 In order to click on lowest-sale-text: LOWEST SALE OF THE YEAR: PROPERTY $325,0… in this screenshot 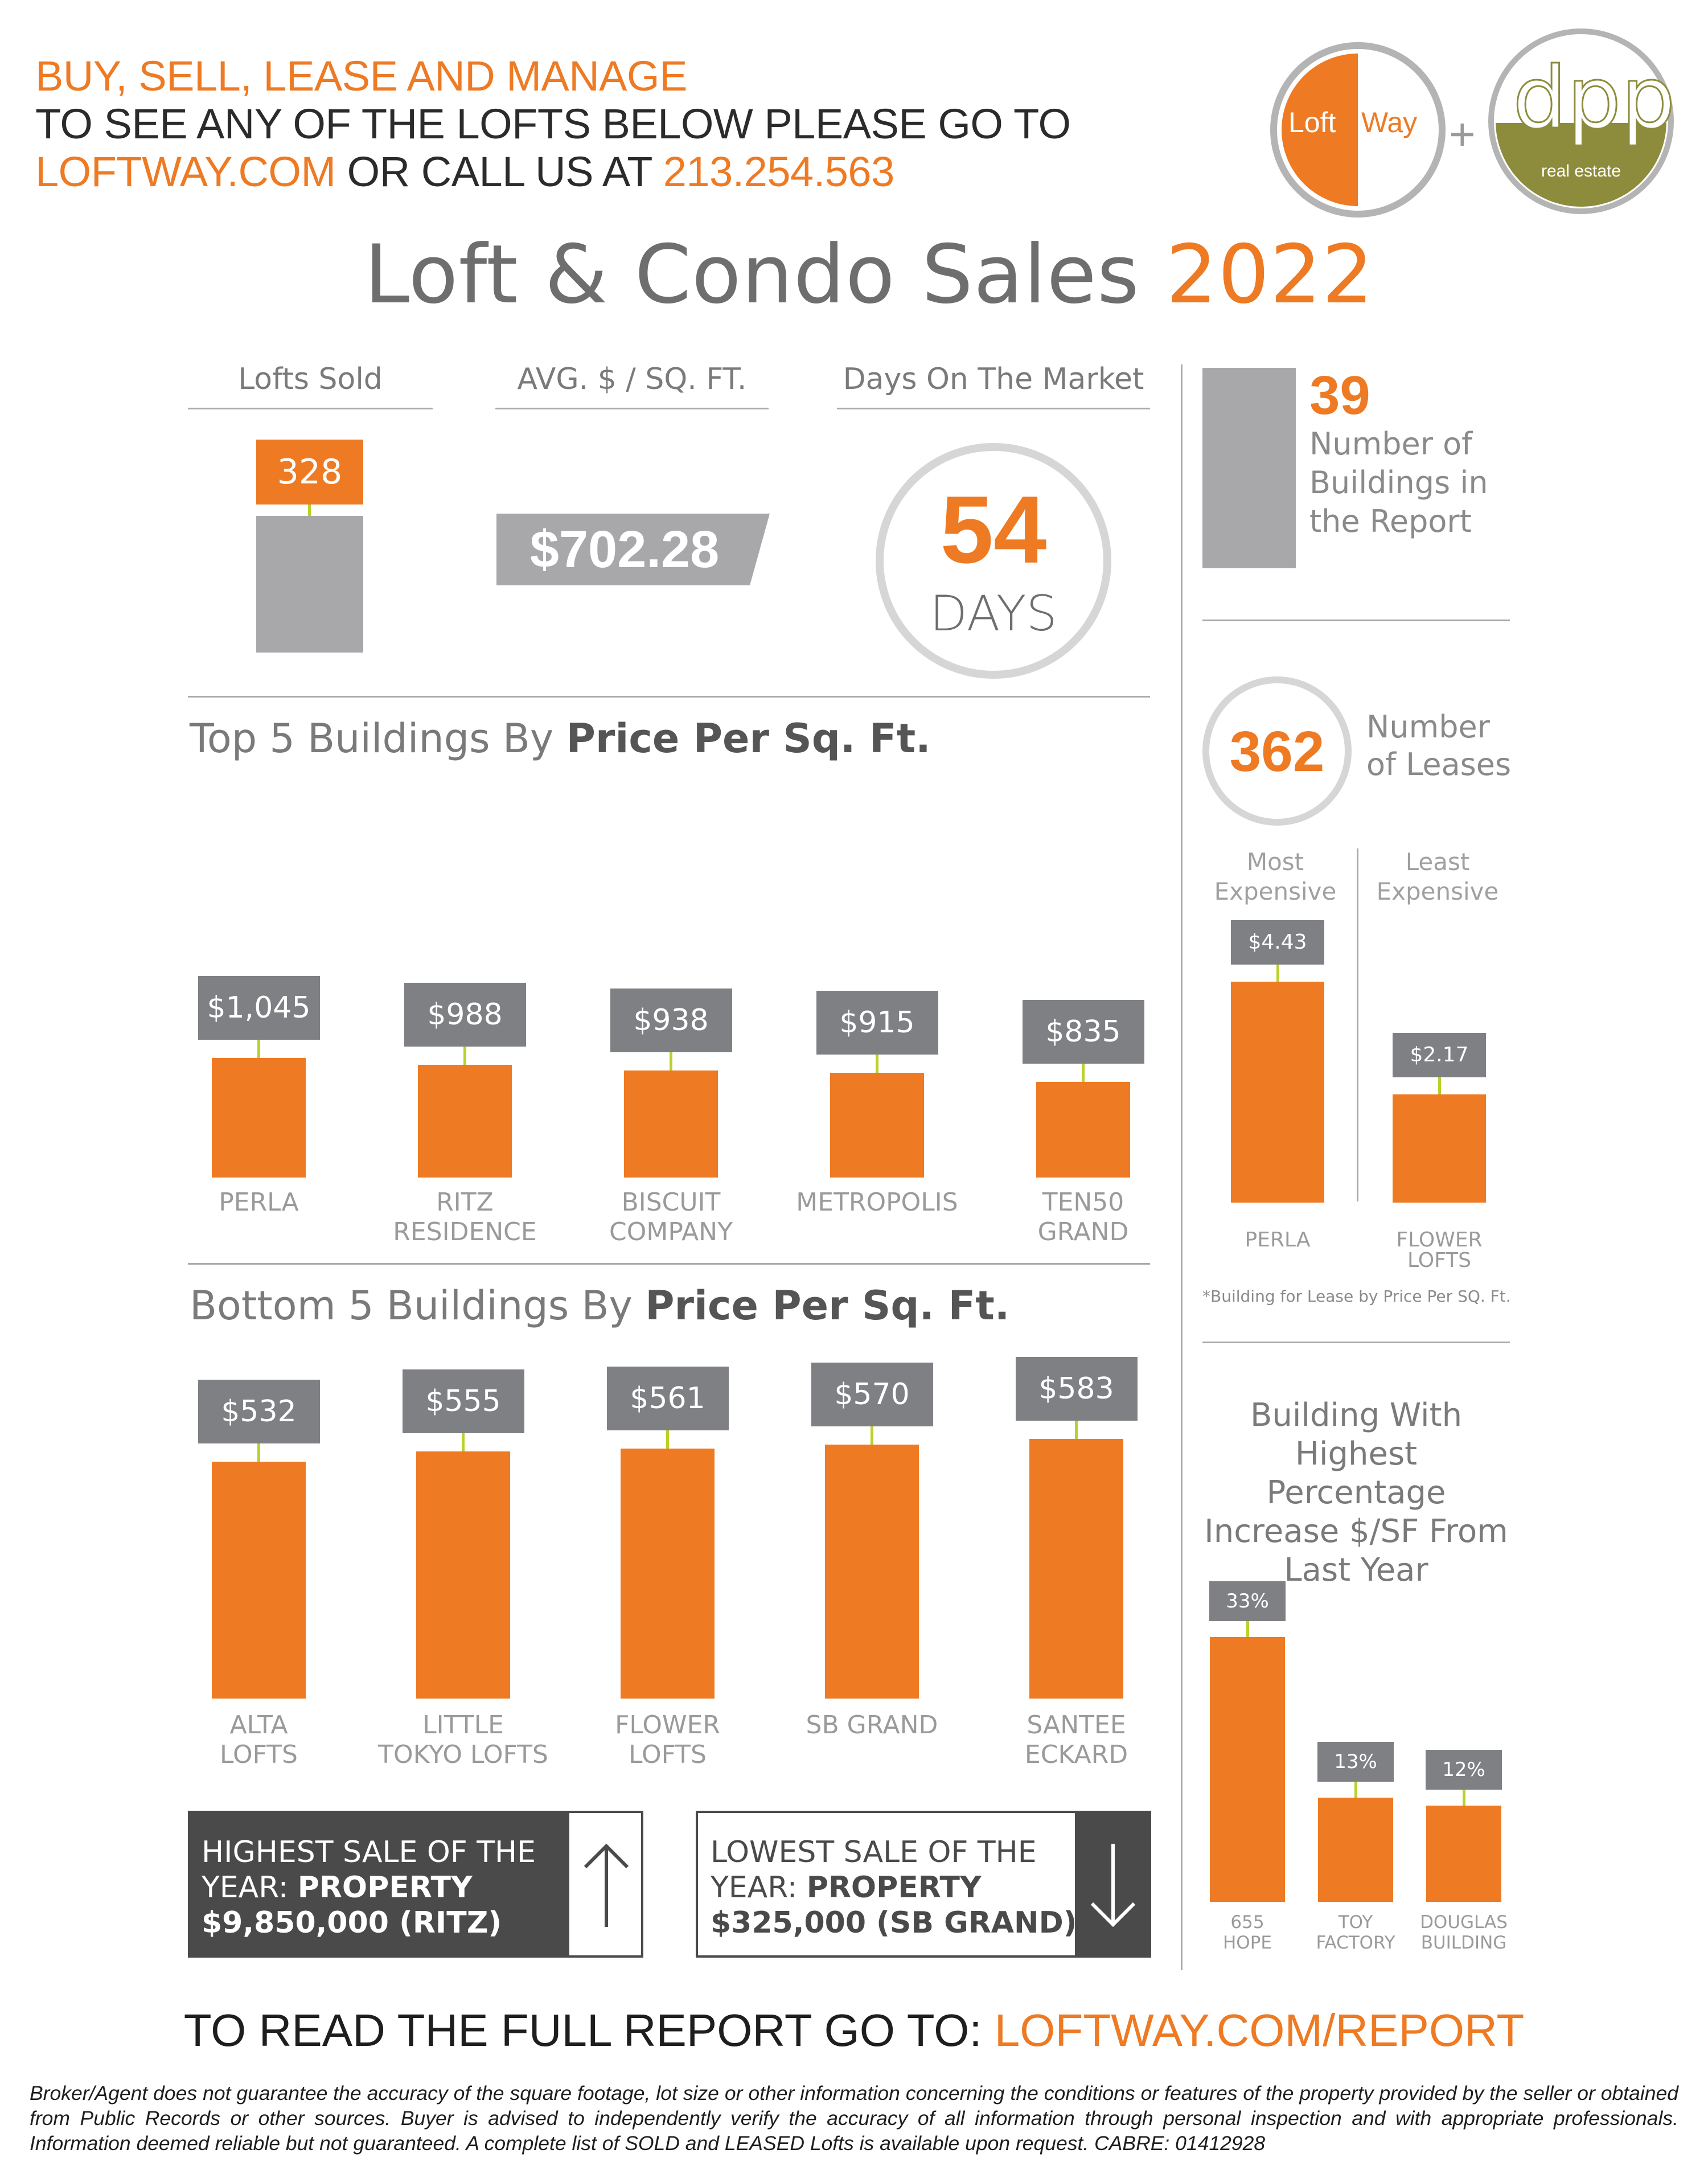, I will do `click(894, 1888)`.